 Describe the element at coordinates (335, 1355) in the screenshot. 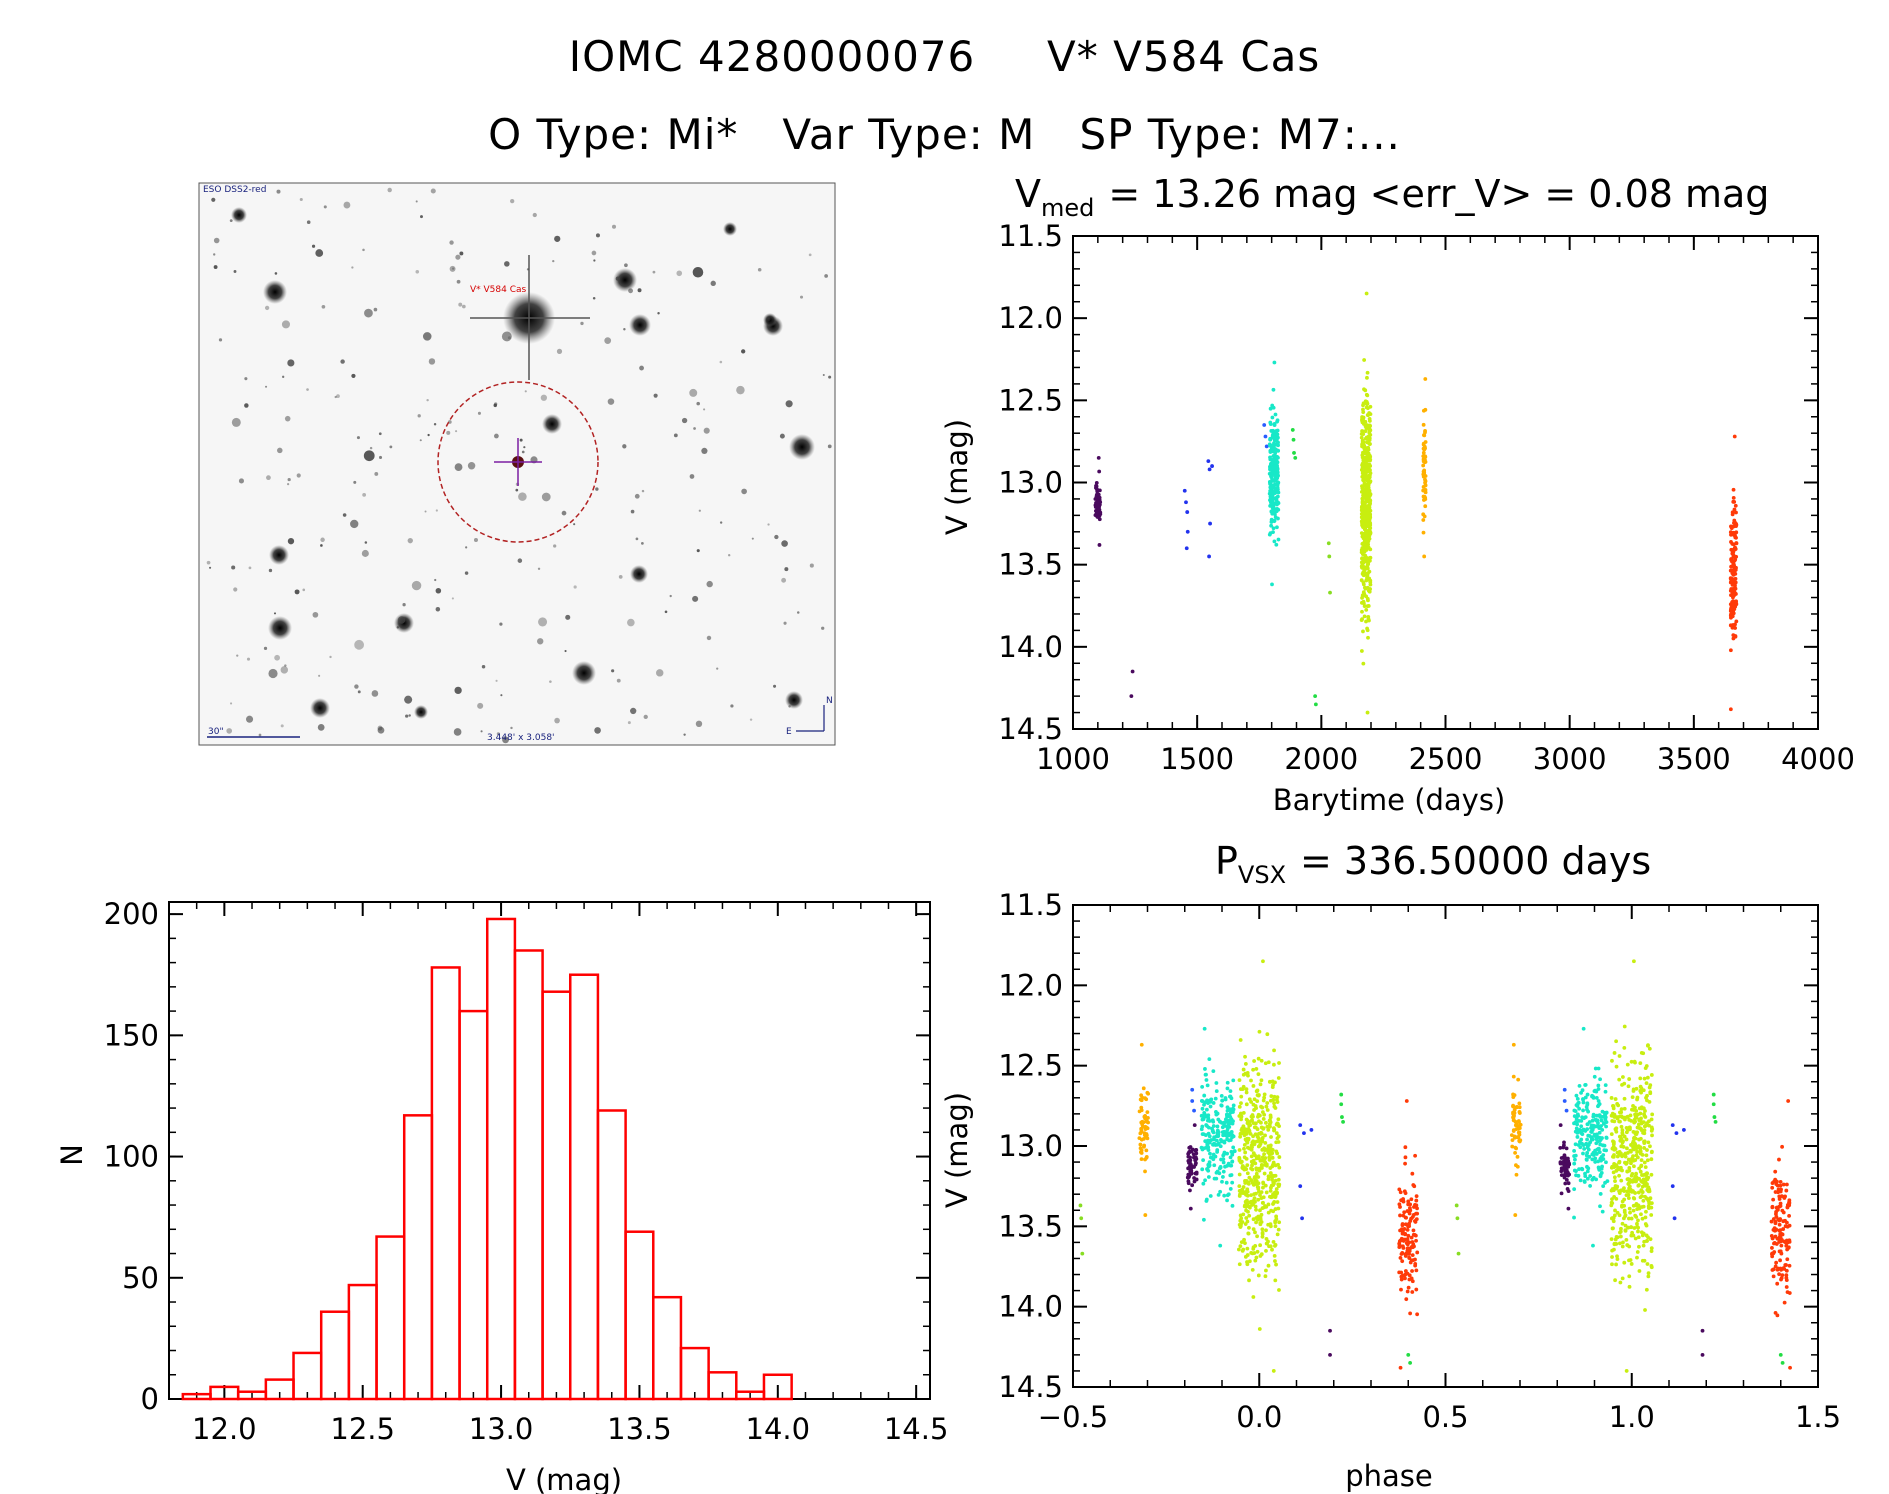

I see `histogram-bar` at that location.